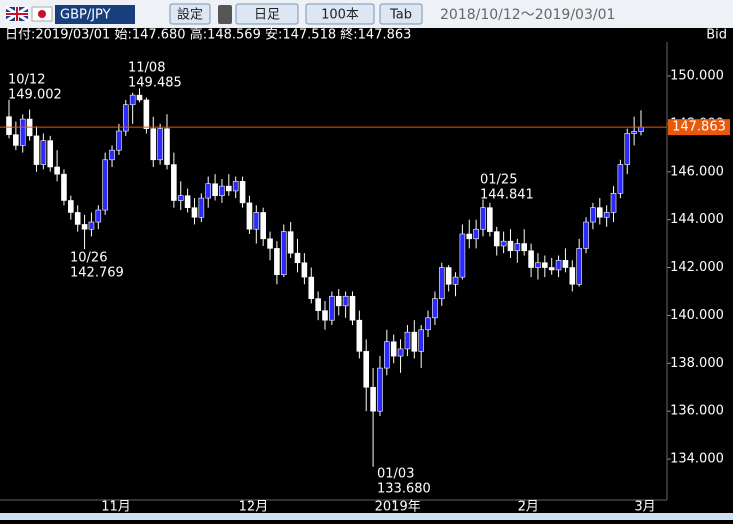 The image size is (733, 524). I want to click on annotation-date: 01/25, so click(498, 180).